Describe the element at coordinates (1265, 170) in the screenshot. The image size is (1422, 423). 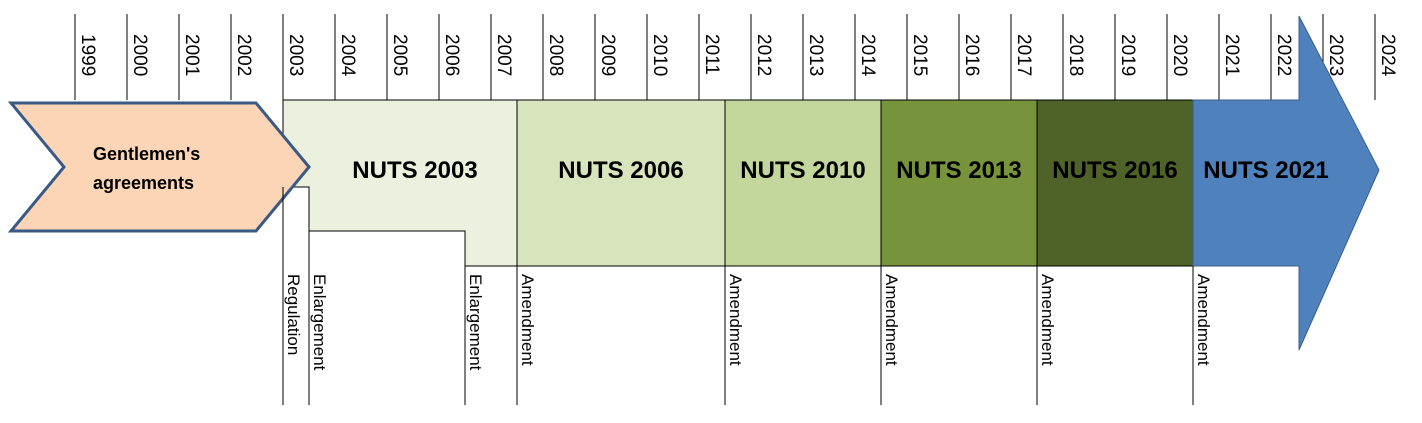
I see `period-label-nuts-2021: NUTS 2021` at that location.